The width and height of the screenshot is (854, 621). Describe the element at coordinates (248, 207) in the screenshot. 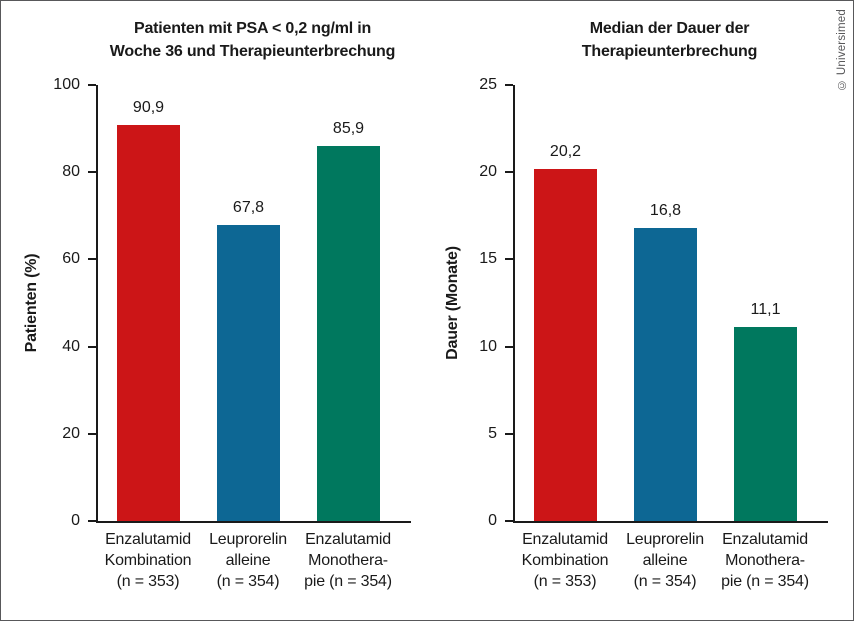

I see `value-label: 67,8` at that location.